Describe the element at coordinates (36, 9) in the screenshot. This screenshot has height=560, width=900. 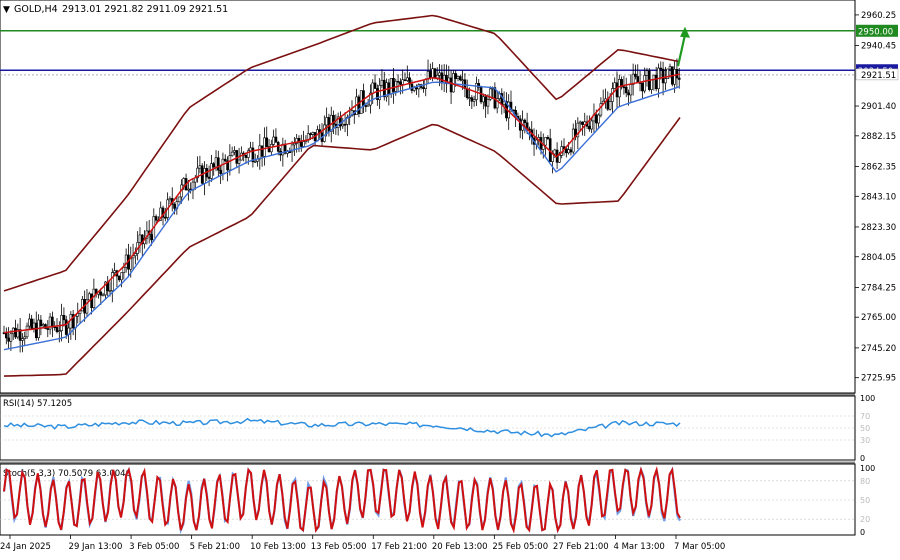
I see `symbol-label: GOLD,H4` at that location.